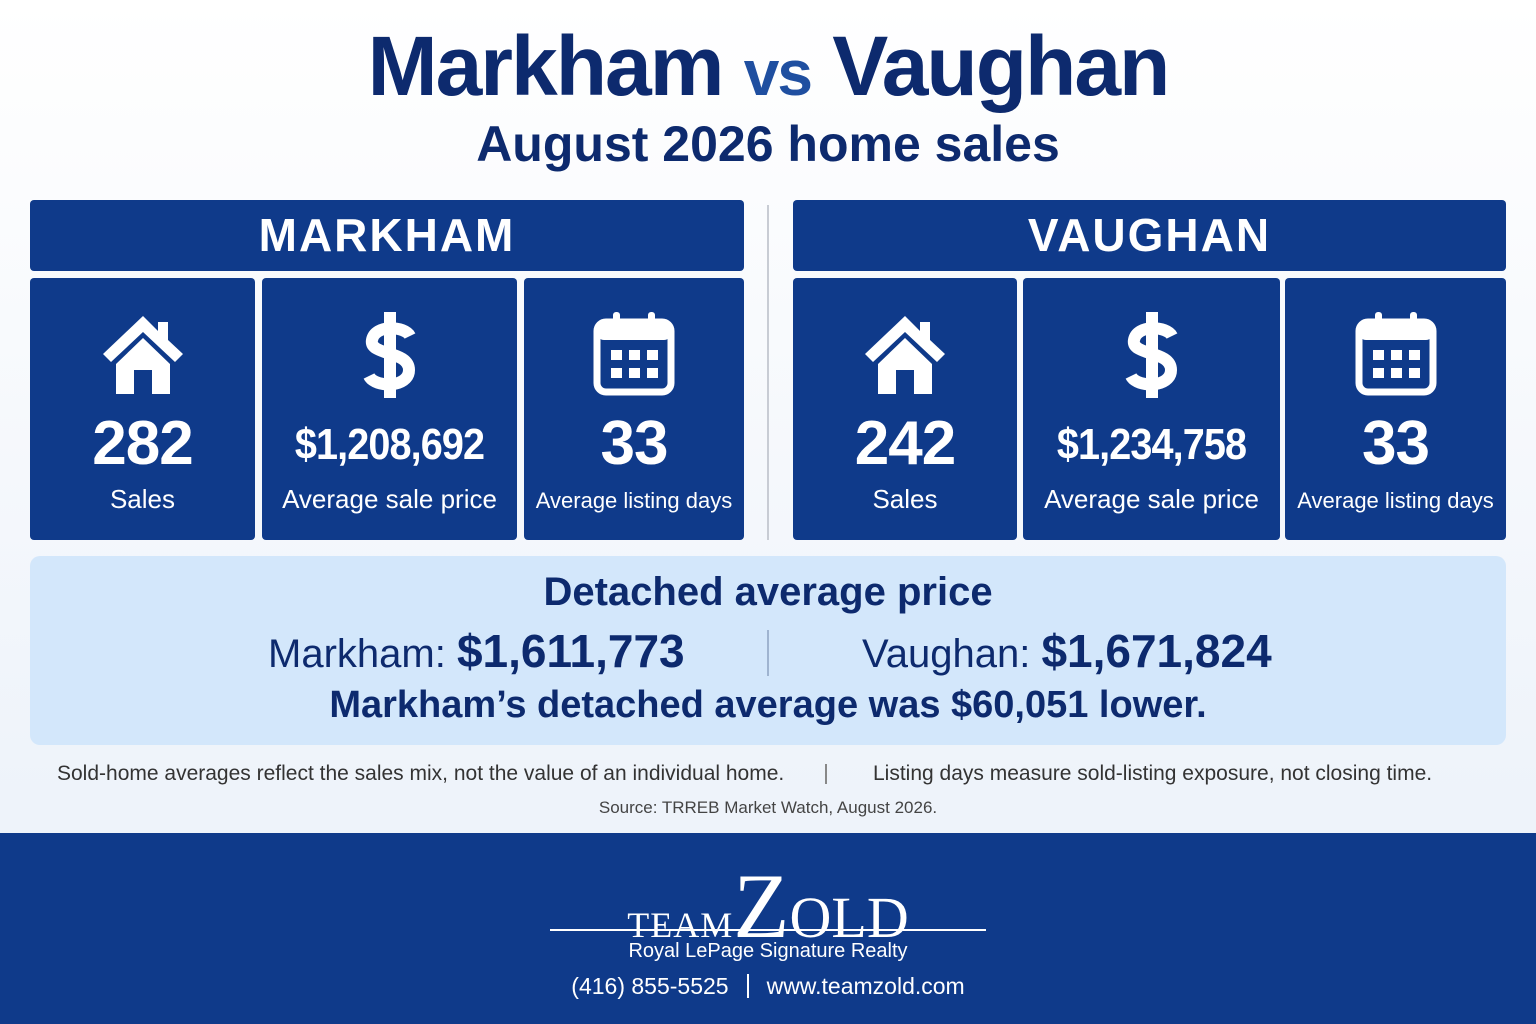 This screenshot has height=1024, width=1536. Describe the element at coordinates (768, 144) in the screenshot. I see `subtitle: August 2026 home sales` at that location.